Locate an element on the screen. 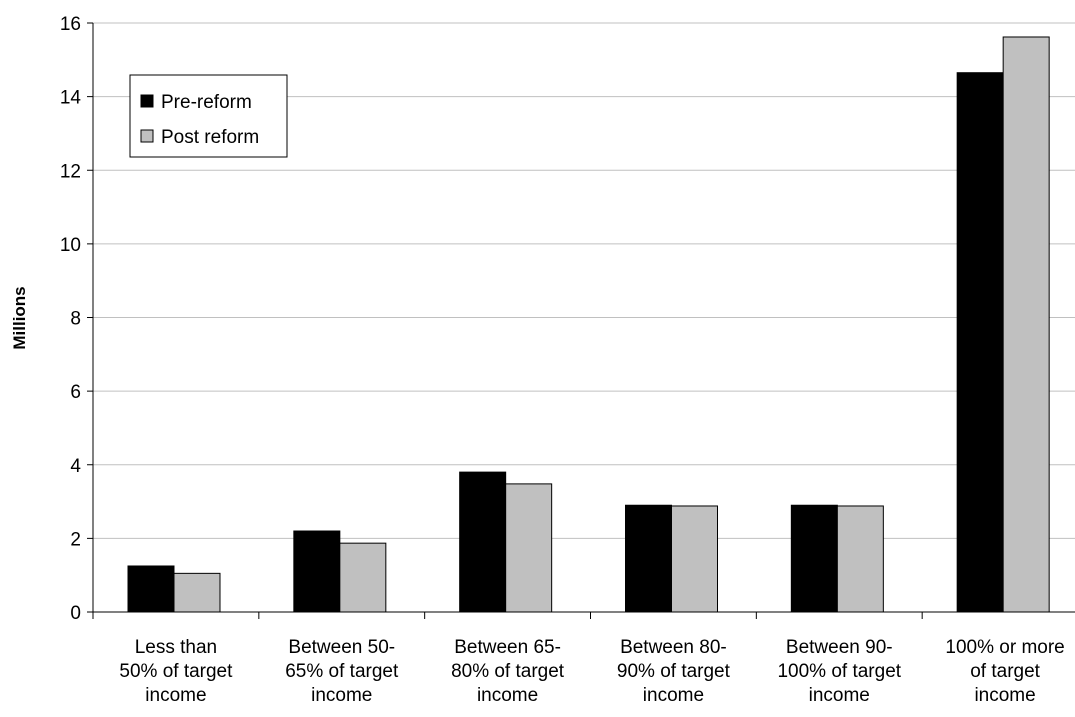 This screenshot has height=717, width=1075. legend-label-post-reform: Post reform is located at coordinates (210, 137).